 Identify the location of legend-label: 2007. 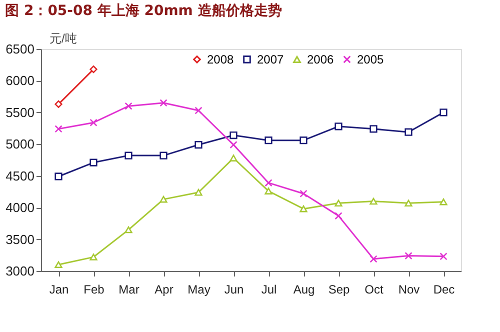
(270, 59).